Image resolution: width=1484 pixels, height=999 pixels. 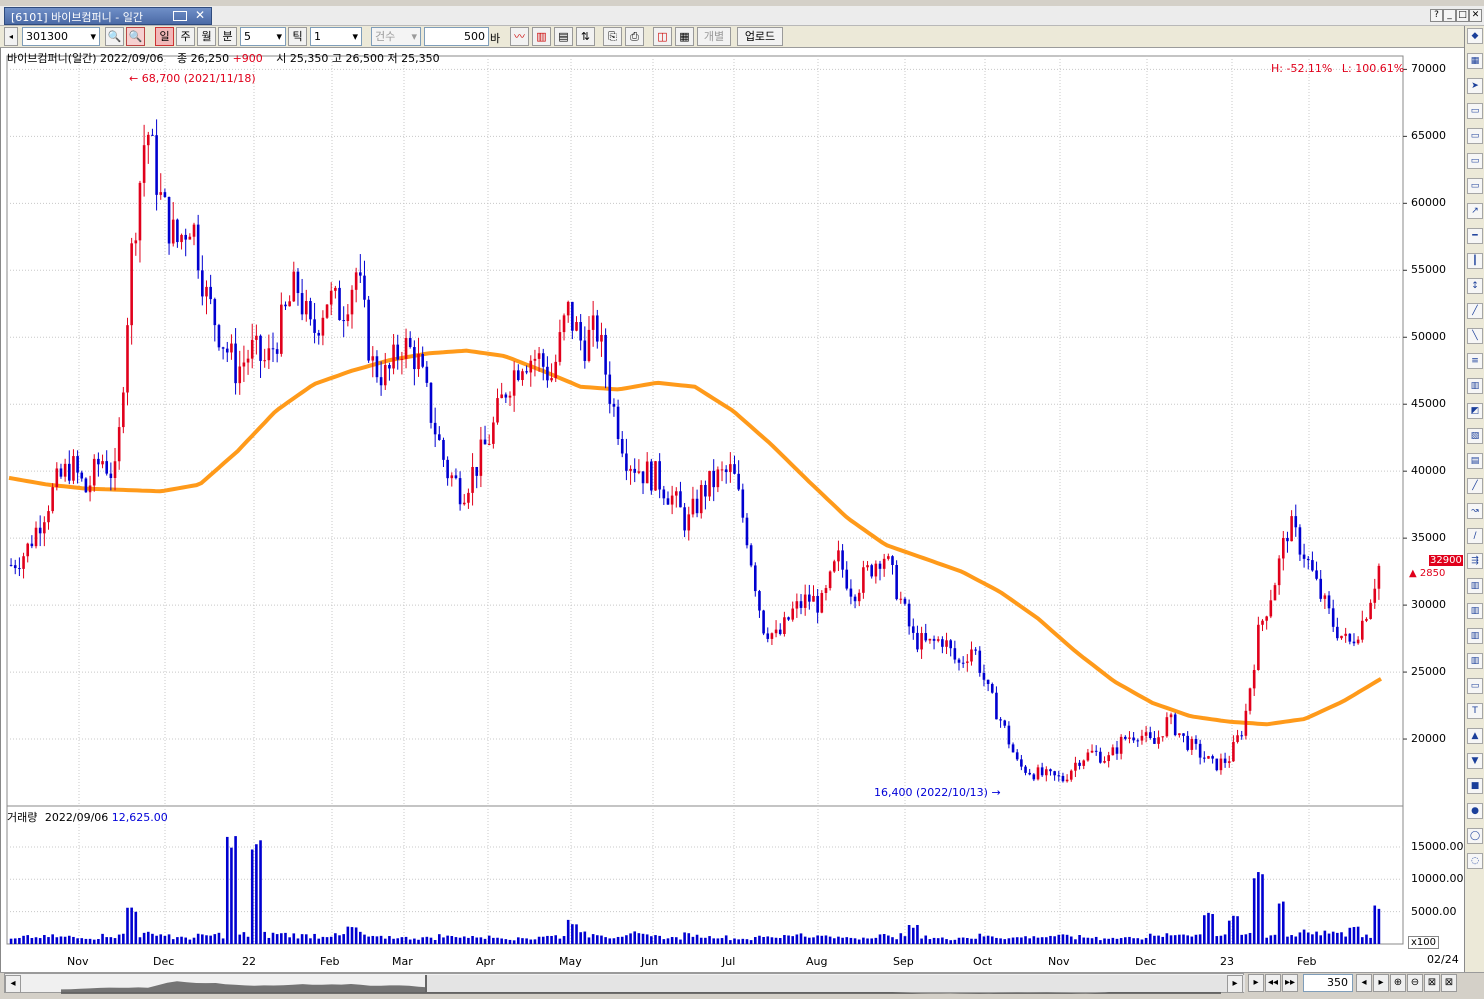 I want to click on count-select: 건수, so click(x=396, y=36).